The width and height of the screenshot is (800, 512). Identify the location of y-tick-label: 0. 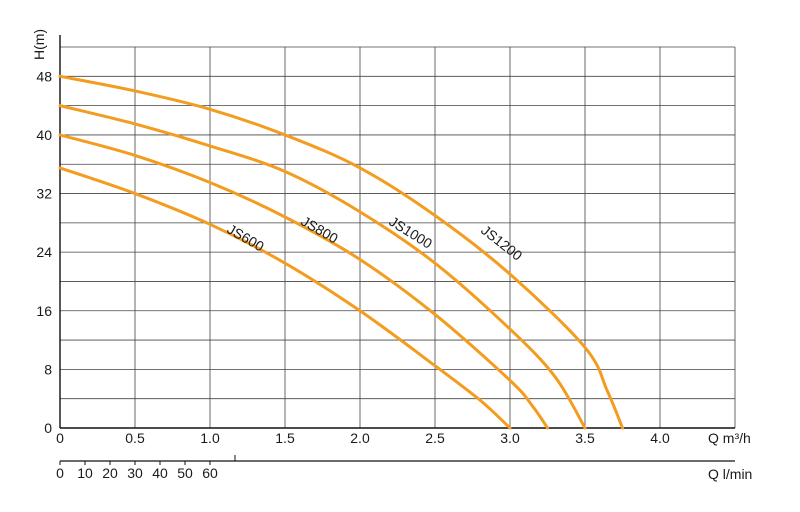
(48, 428).